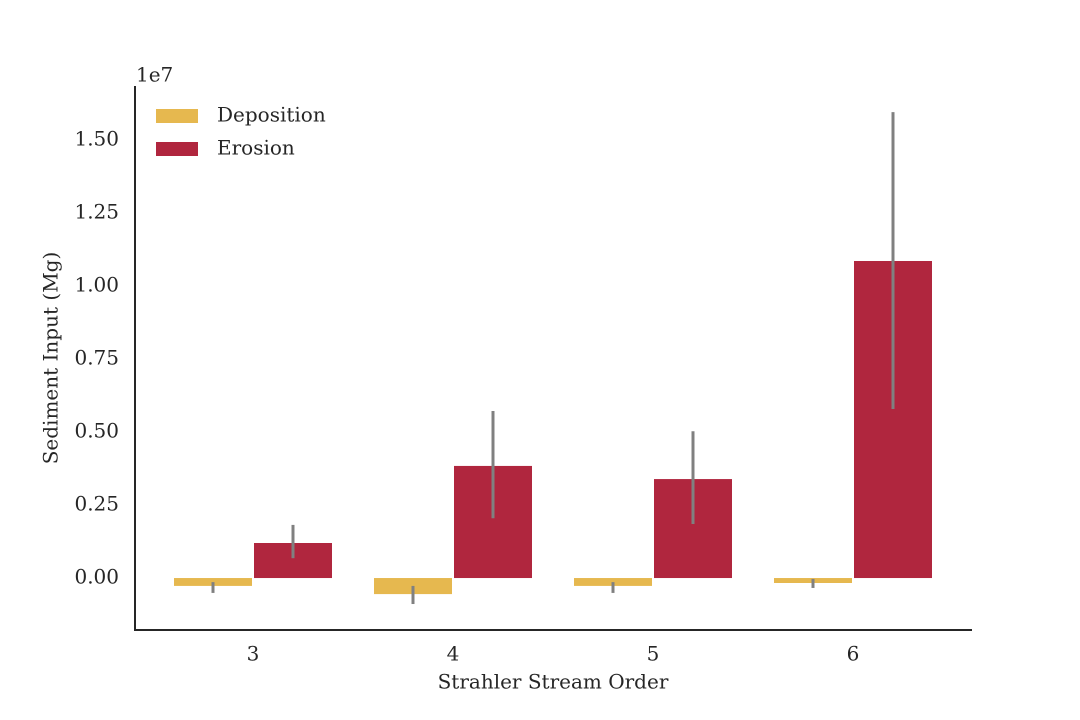  What do you see at coordinates (96, 431) in the screenshot?
I see `y-tick-label: 0.50` at bounding box center [96, 431].